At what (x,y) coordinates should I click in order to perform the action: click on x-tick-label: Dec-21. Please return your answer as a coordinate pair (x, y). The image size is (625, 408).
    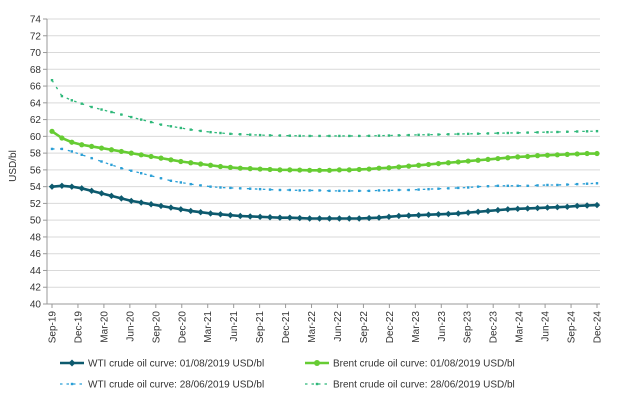
    Looking at the image, I should click on (286, 327).